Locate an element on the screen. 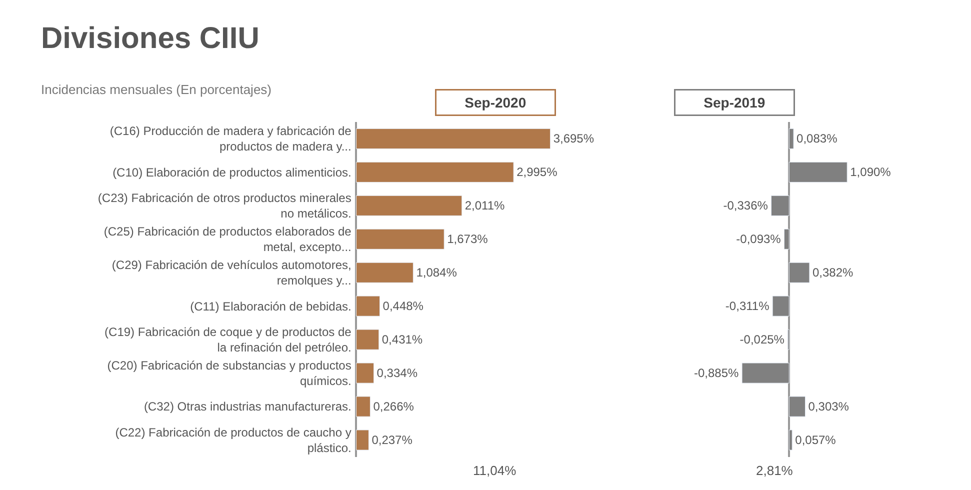 The image size is (971, 490). data-label: 0,266% is located at coordinates (393, 407).